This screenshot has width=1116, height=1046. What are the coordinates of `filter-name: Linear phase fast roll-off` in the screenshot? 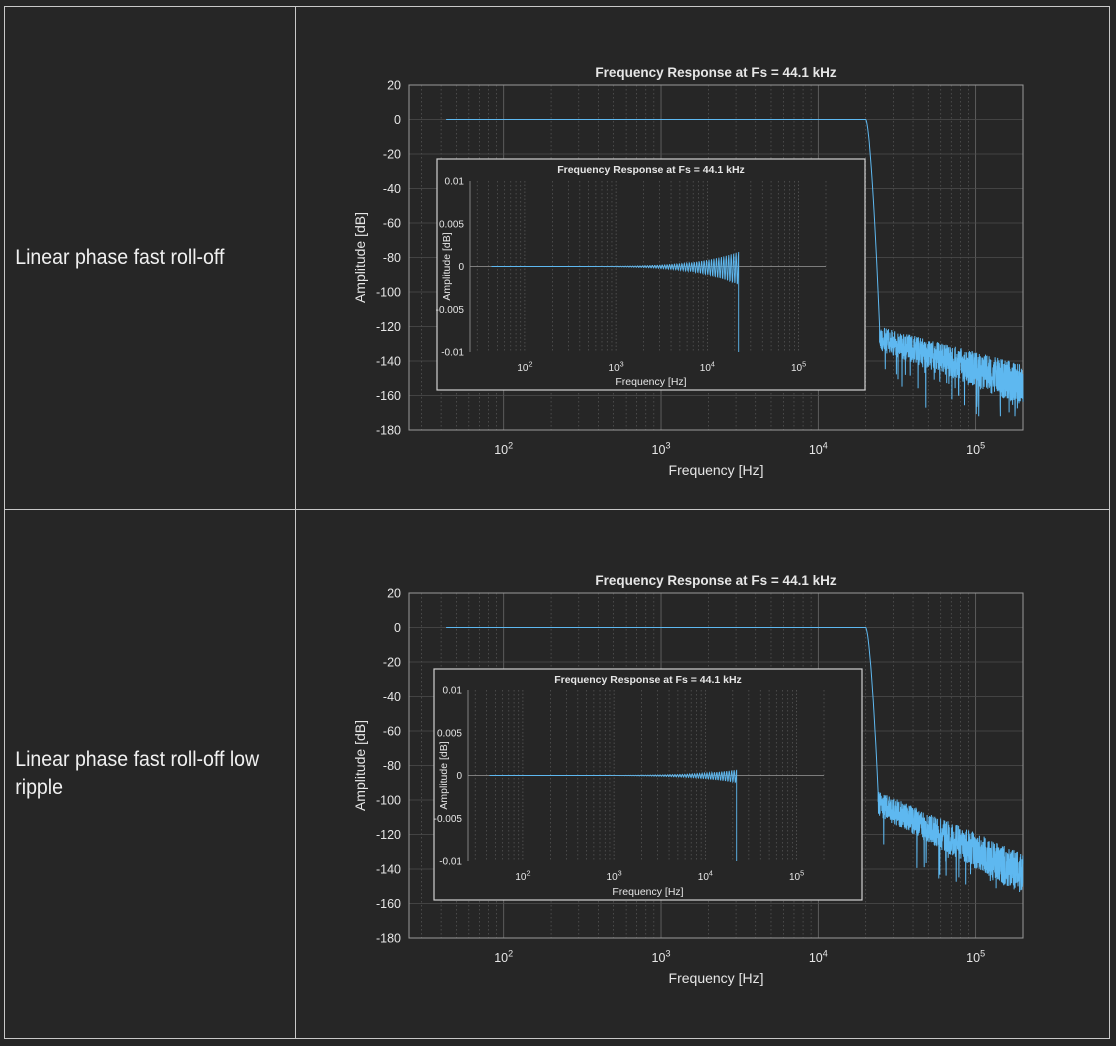 It's located at (120, 257).